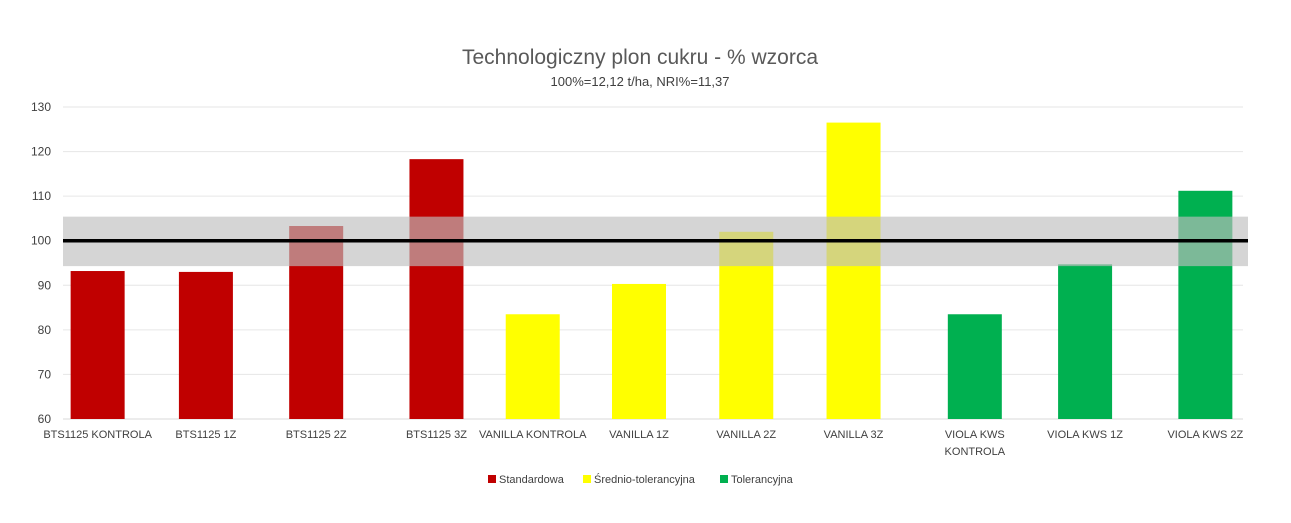 This screenshot has width=1291, height=523. Describe the element at coordinates (532, 480) in the screenshot. I see `legend-label: Standardowa` at that location.